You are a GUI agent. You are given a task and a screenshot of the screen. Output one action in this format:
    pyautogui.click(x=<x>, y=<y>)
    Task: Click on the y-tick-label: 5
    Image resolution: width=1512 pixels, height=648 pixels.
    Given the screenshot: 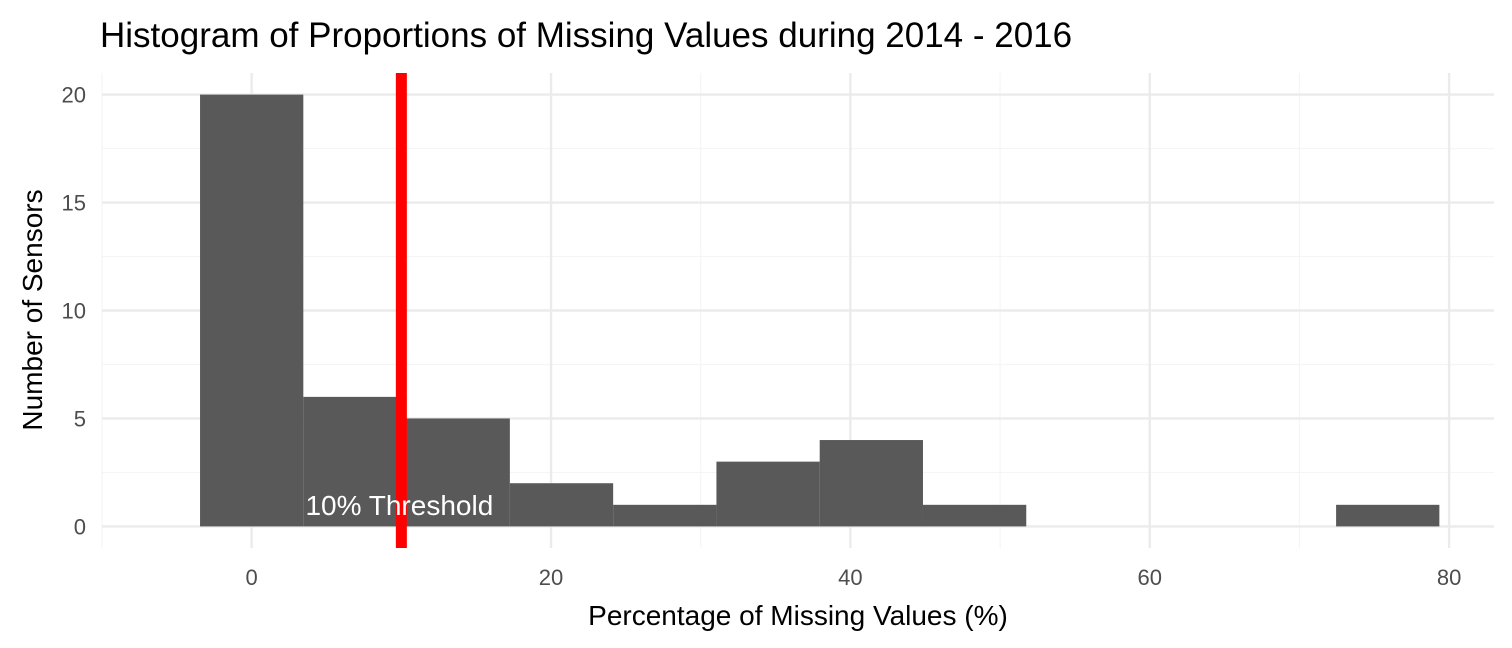 What is the action you would take?
    pyautogui.click(x=80, y=418)
    